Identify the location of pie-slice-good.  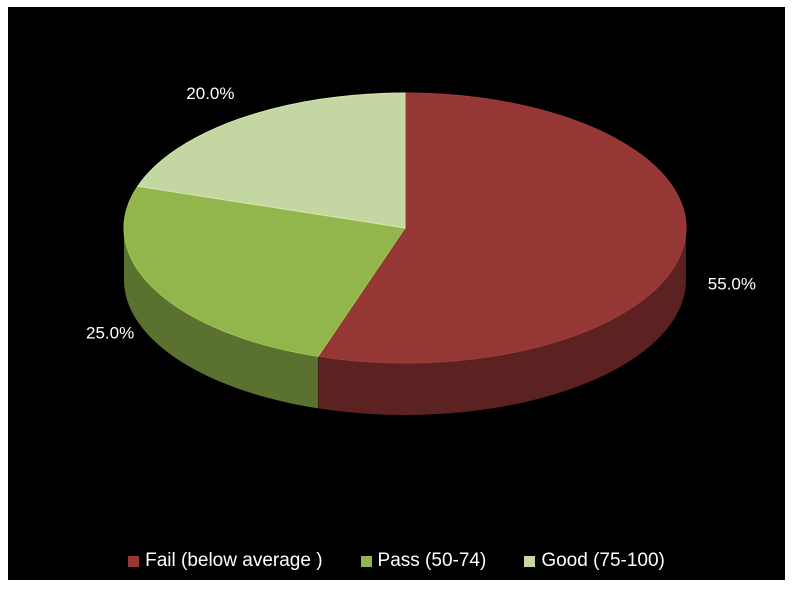
(271, 160).